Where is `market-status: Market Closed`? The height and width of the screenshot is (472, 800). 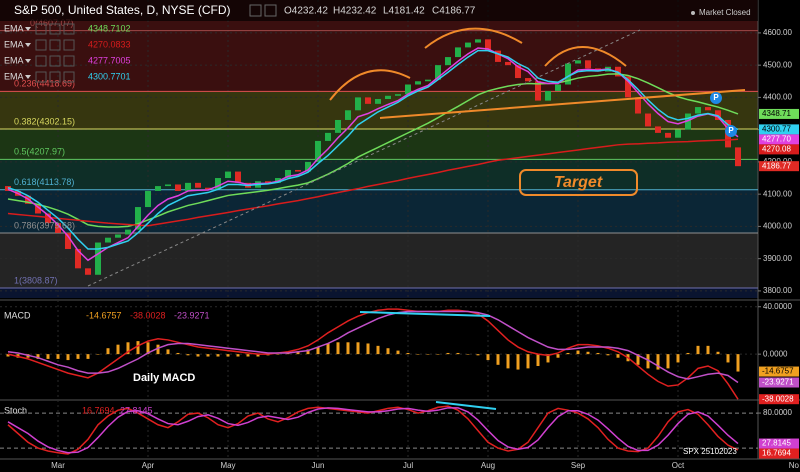
market-status: Market Closed is located at coordinates (725, 12).